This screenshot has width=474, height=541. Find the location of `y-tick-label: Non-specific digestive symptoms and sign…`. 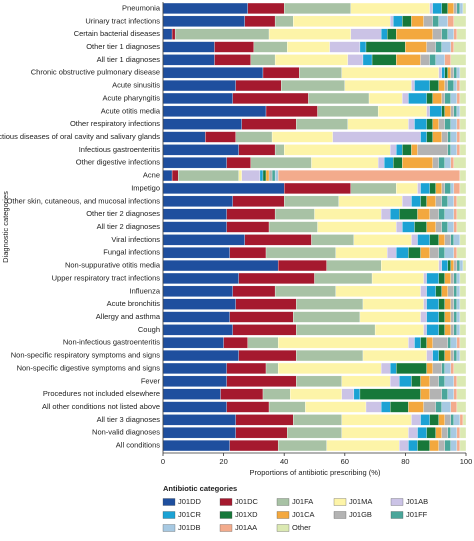

y-tick-label: Non-specific digestive symptoms and sign… is located at coordinates (89, 367).